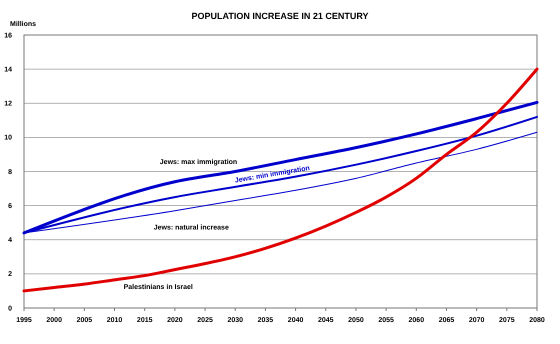 This screenshot has width=560, height=344. I want to click on chart-title: POPULATION INCREASE IN 21 CENTURY, so click(280, 16).